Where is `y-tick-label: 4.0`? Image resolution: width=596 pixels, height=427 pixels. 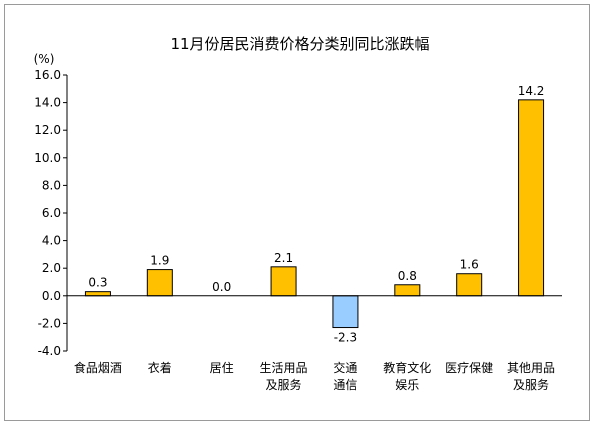
y-tick-label: 4.0 is located at coordinates (51, 241).